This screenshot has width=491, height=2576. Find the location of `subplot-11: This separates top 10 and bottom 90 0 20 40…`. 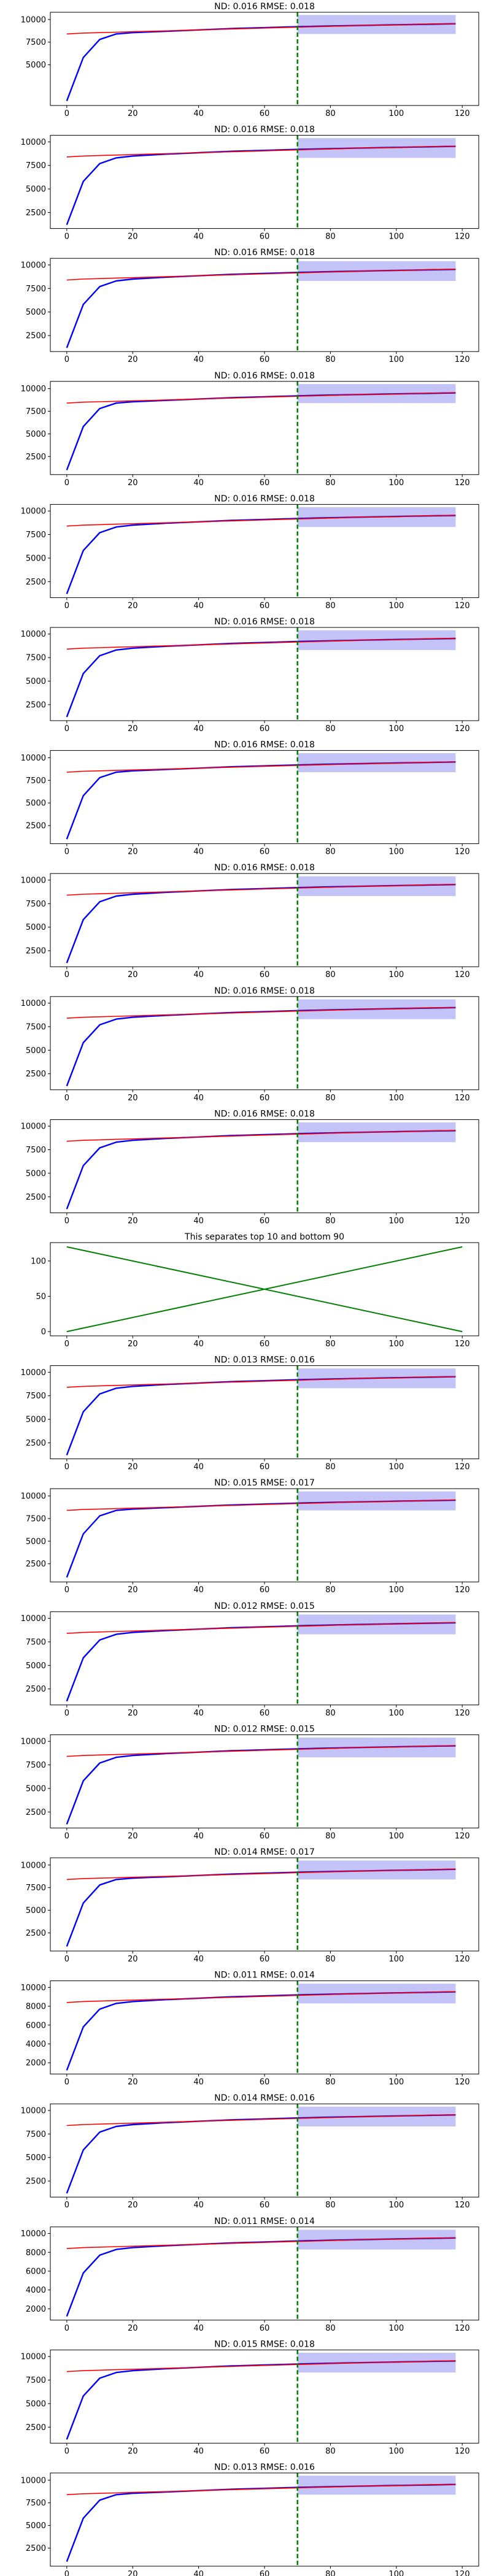

subplot-11: This separates top 10 and bottom 90 0 20 40… is located at coordinates (255, 1290).